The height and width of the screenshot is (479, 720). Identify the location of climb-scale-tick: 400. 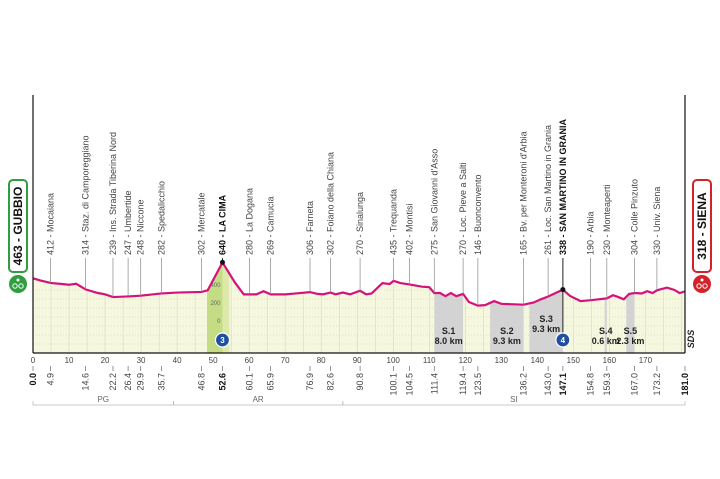
(215, 286).